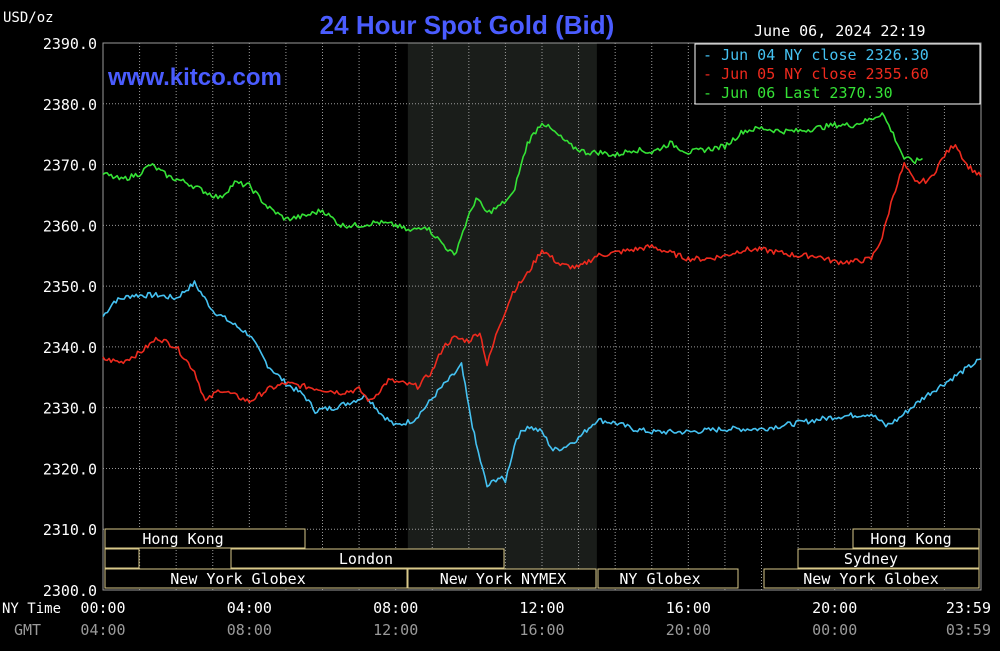  What do you see at coordinates (834, 630) in the screenshot?
I see `x-tick-label-gmt: 00:00` at bounding box center [834, 630].